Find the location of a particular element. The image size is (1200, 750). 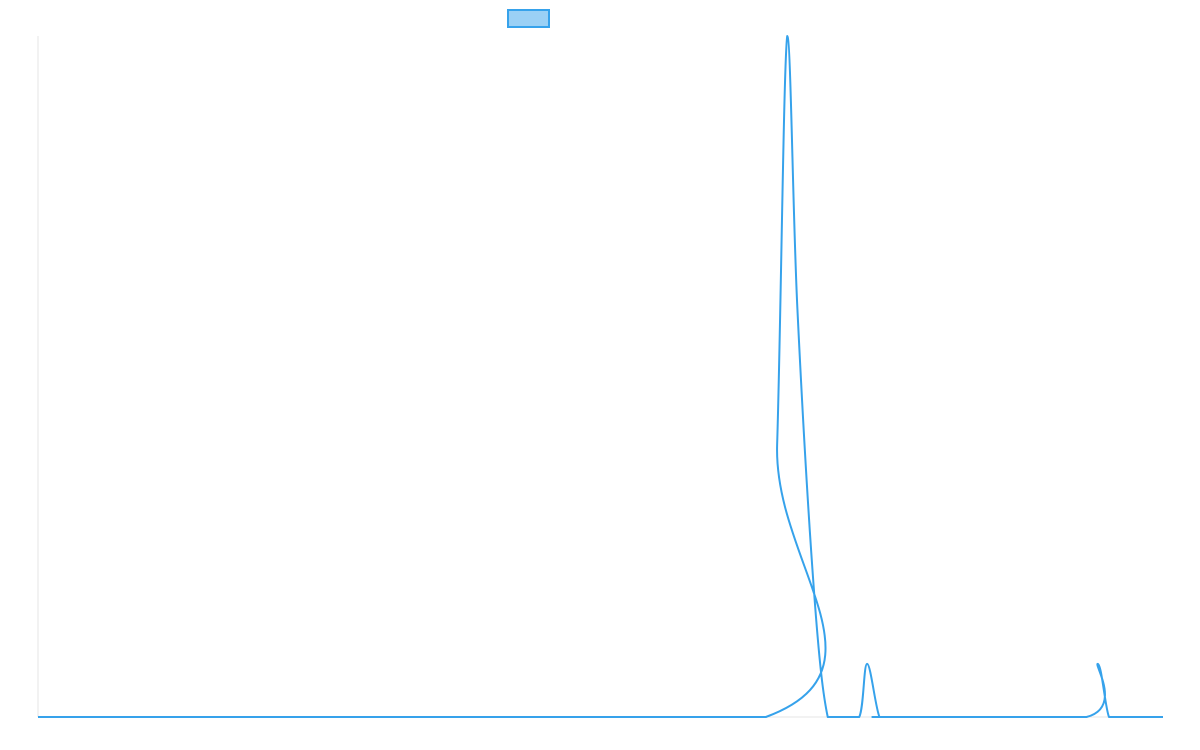

legend is located at coordinates (532, 18).